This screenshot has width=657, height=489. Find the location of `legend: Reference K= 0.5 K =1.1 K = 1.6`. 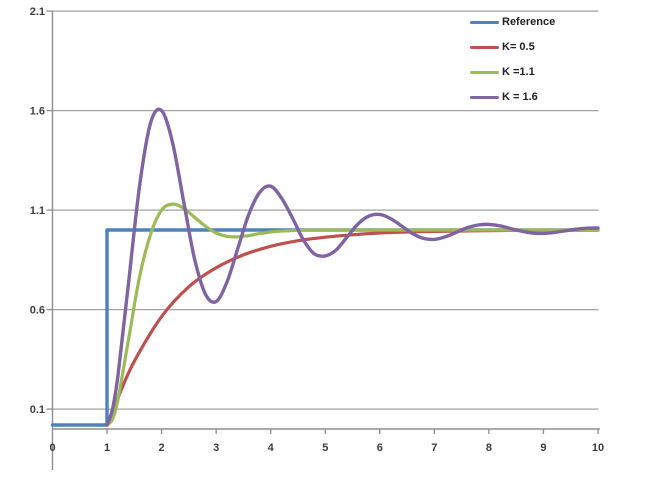

legend: Reference K= 0.5 K =1.1 K = 1.6 is located at coordinates (512, 60).